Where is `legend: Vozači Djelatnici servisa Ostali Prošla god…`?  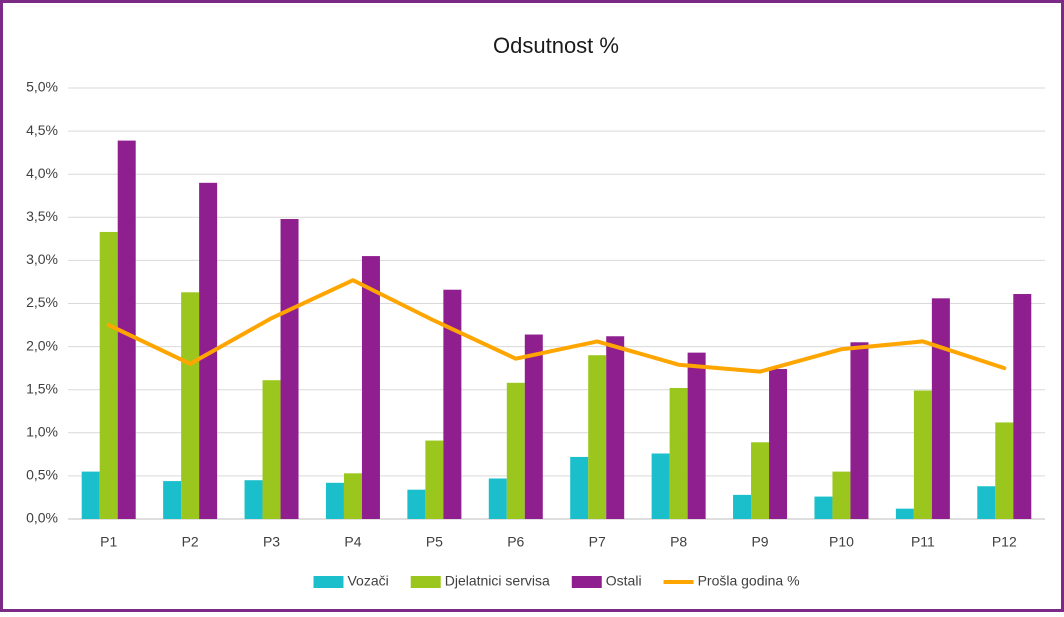
legend: Vozači Djelatnici servisa Ostali Prošla god… is located at coordinates (556, 581).